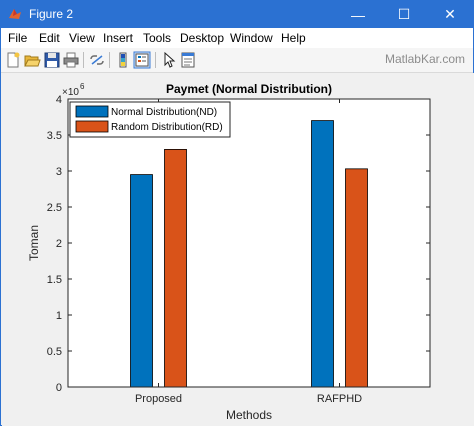 The image size is (474, 431). I want to click on y-tick-label: 2, so click(59, 244).